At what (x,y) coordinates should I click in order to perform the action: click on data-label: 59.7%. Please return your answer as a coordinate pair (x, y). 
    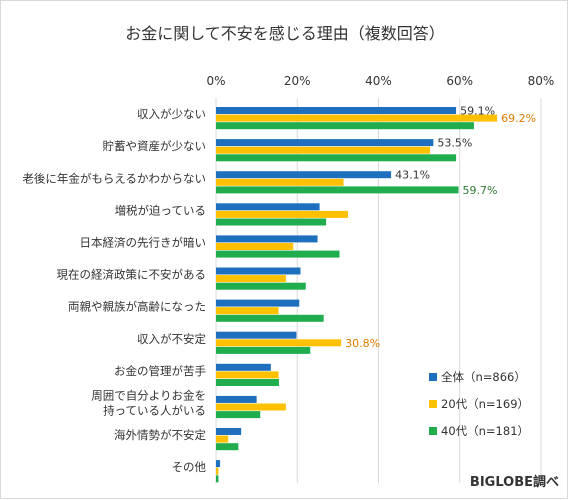
    Looking at the image, I should click on (480, 190).